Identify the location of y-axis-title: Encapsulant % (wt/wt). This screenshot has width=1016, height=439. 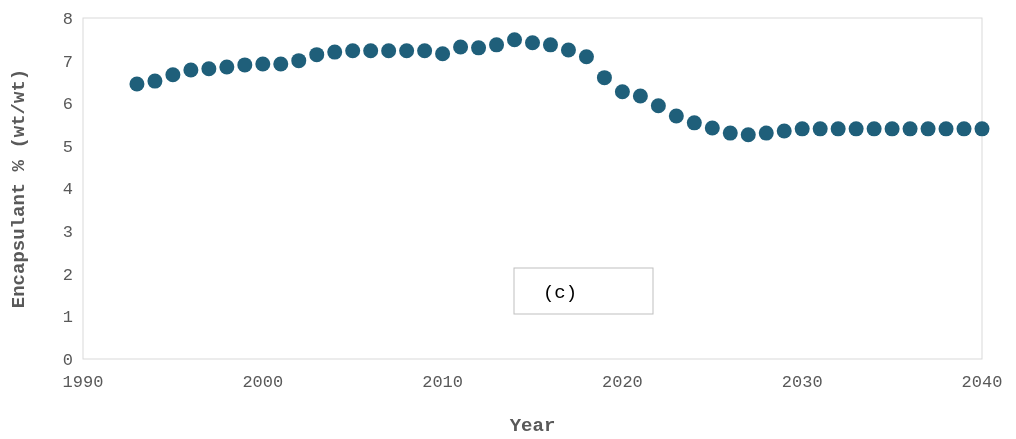
(19, 188).